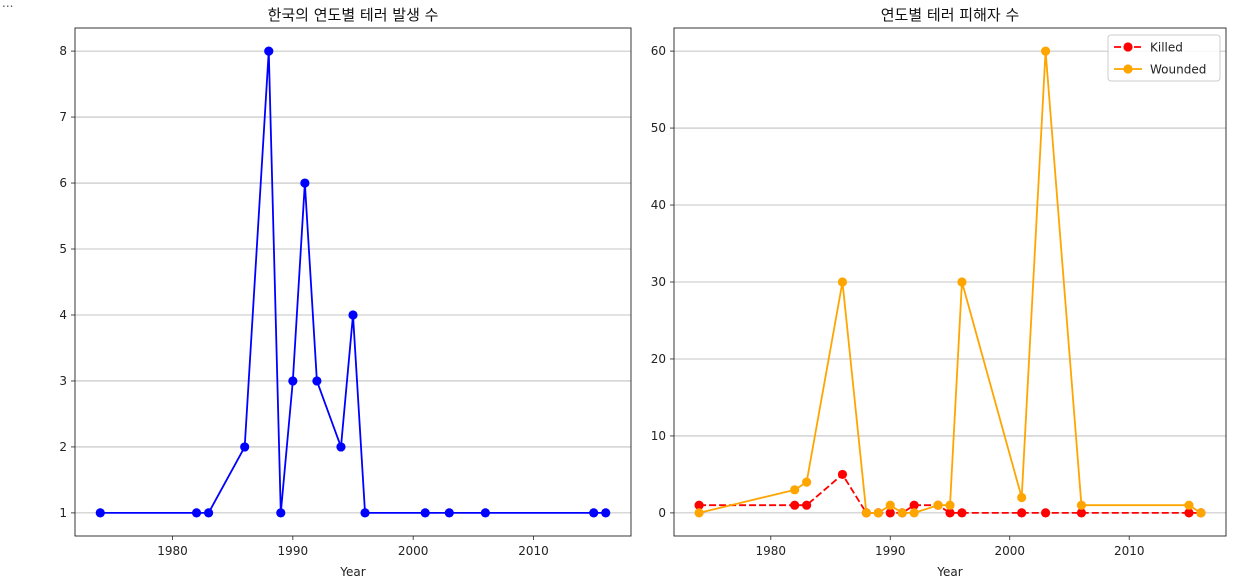 The width and height of the screenshot is (1247, 582). What do you see at coordinates (1164, 58) in the screenshot?
I see `legend: Killed Wounded` at bounding box center [1164, 58].